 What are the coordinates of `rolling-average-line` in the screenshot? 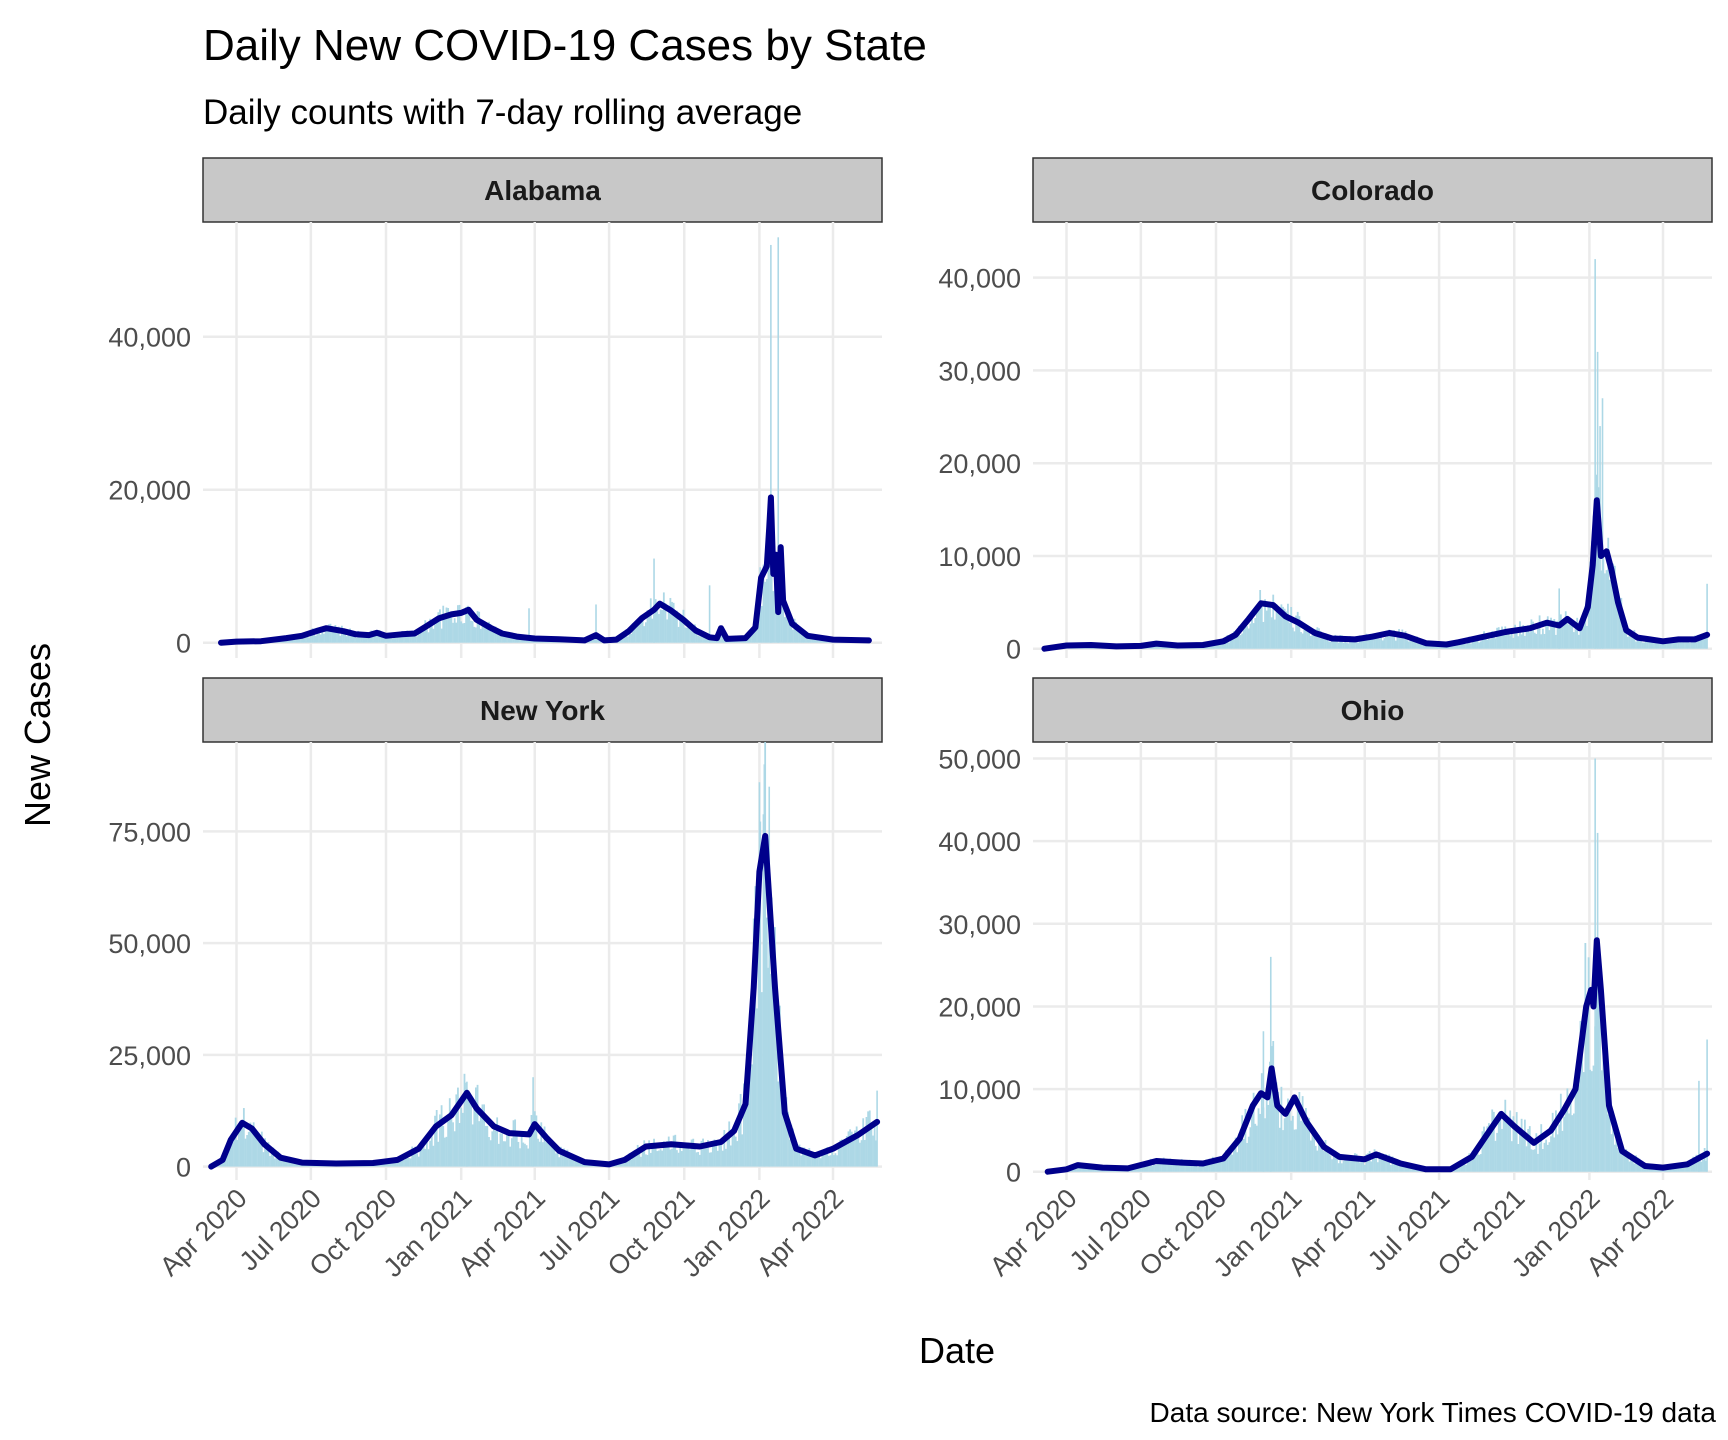 It's located at (1376, 574).